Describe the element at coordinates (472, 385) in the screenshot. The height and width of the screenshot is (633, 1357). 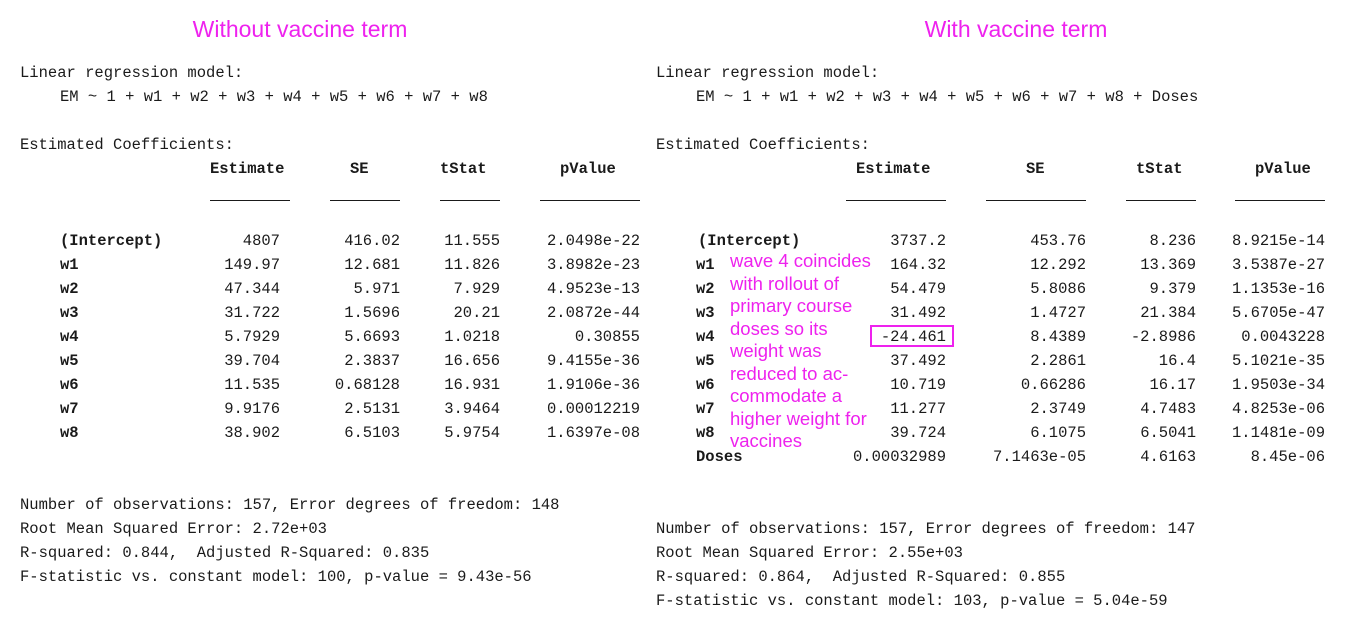
I see `tstat-cell: 16.931` at that location.